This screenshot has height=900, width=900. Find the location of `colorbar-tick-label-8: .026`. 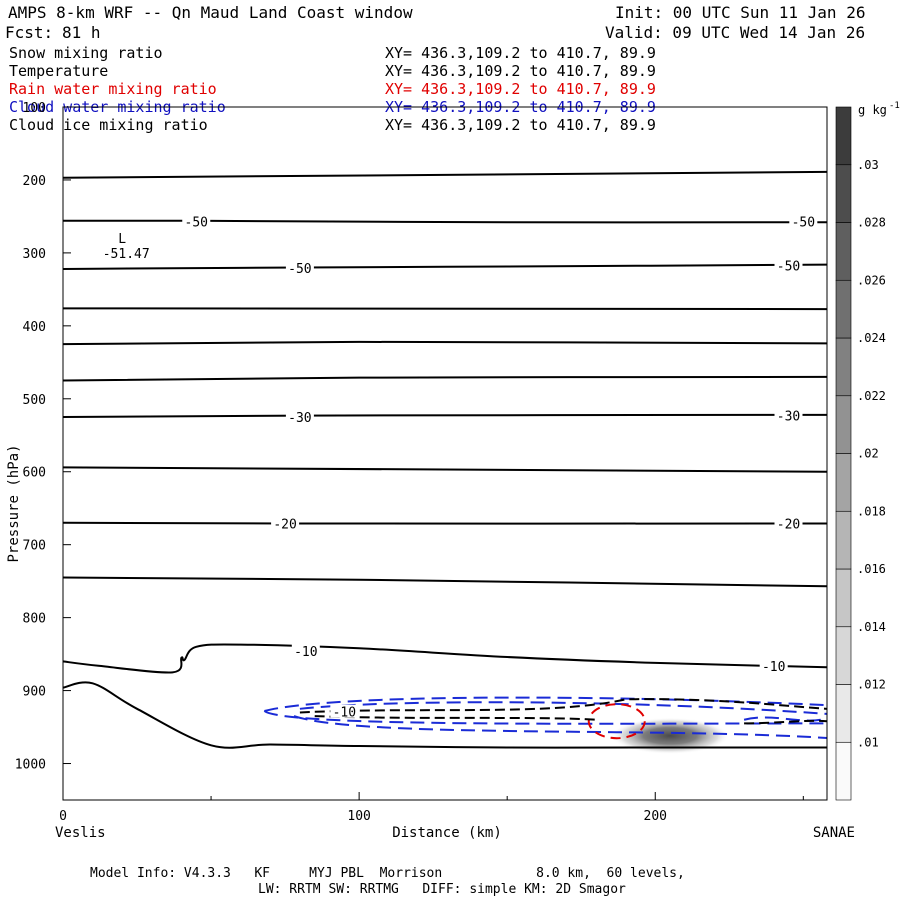

colorbar-tick-label-8: .026 is located at coordinates (871, 280).